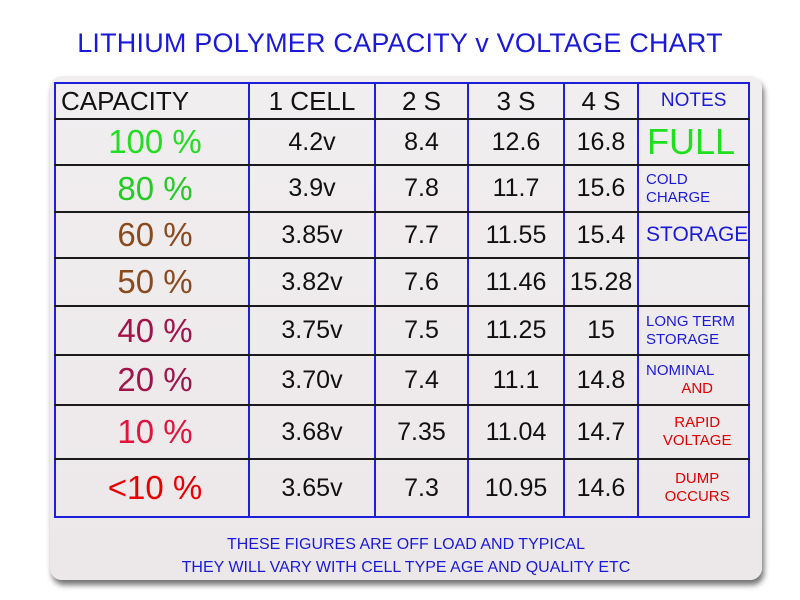 Image resolution: width=800 pixels, height=600 pixels. Describe the element at coordinates (152, 235) in the screenshot. I see `capacity-cell: 60 %` at that location.